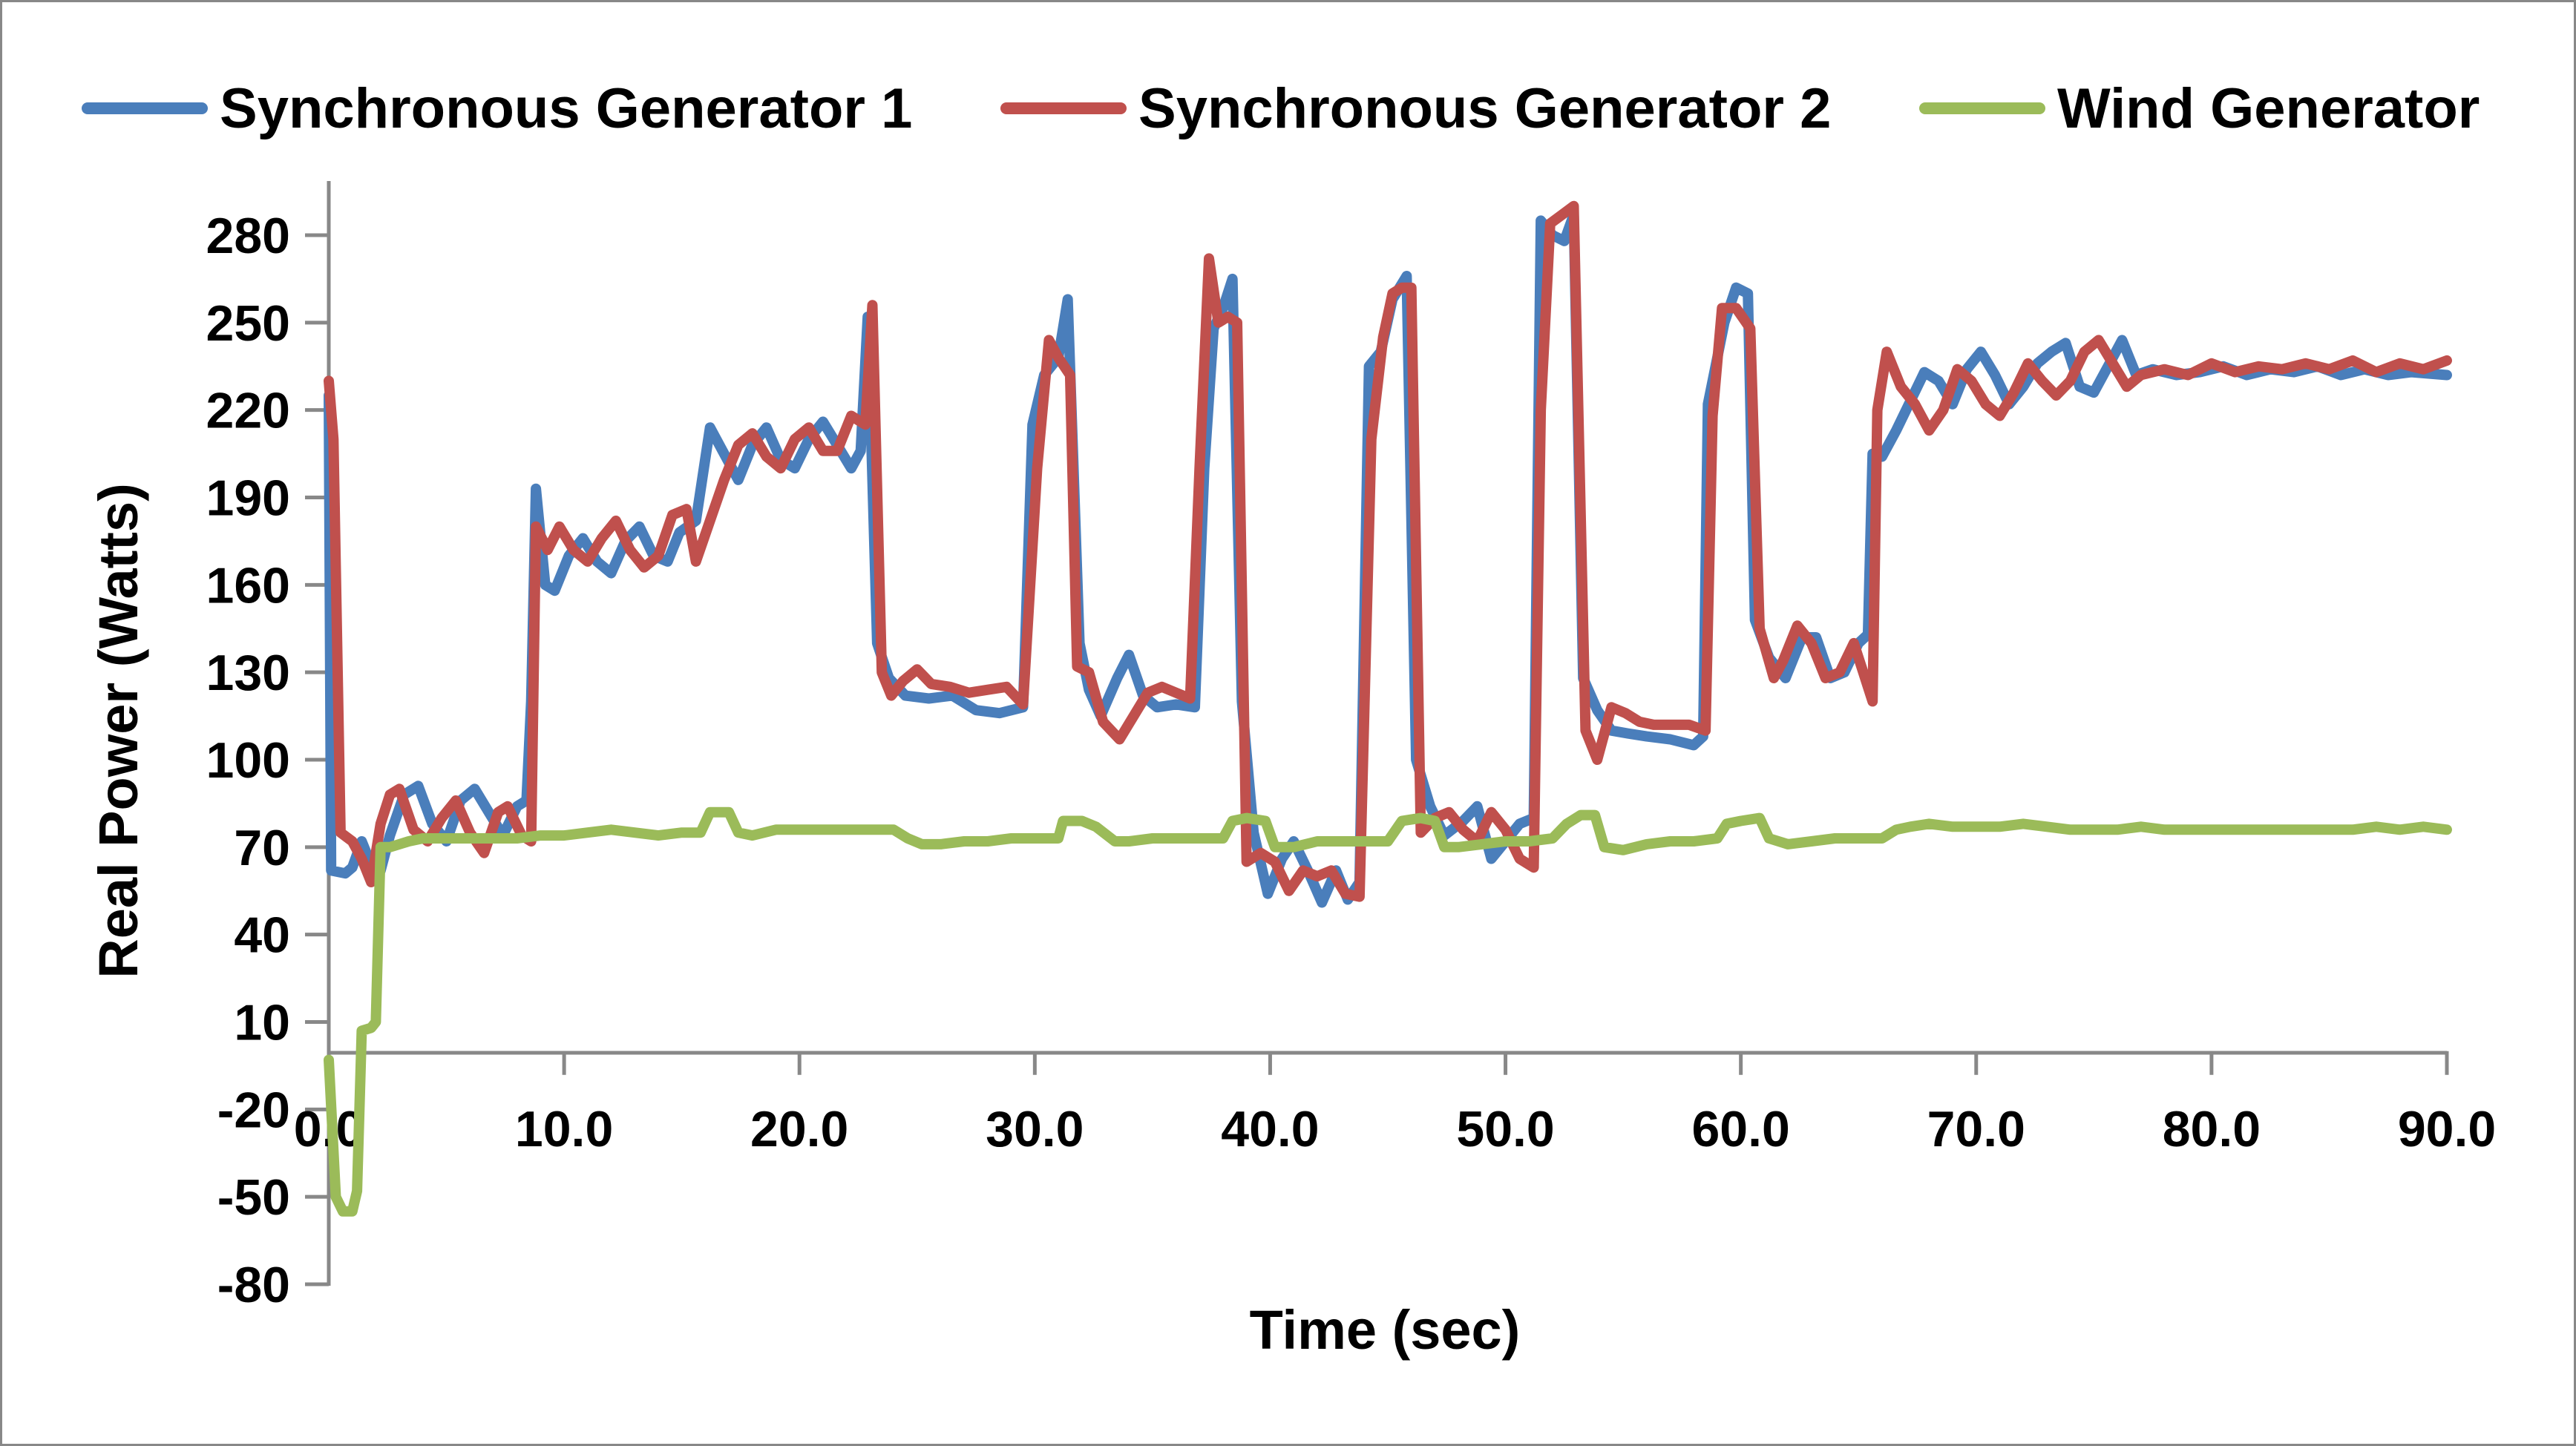  I want to click on y-ticks: 280 250 220 190 160 130 100 70 40 10 -20 -50 -80, so click(267, 760).